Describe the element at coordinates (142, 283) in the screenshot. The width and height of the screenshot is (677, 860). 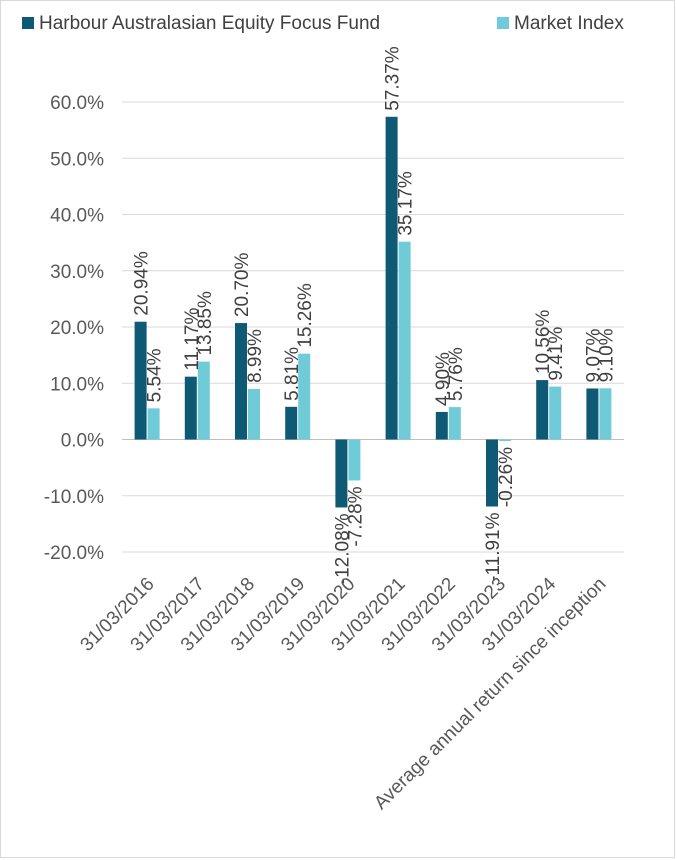
I see `data-label: 20.94%` at that location.